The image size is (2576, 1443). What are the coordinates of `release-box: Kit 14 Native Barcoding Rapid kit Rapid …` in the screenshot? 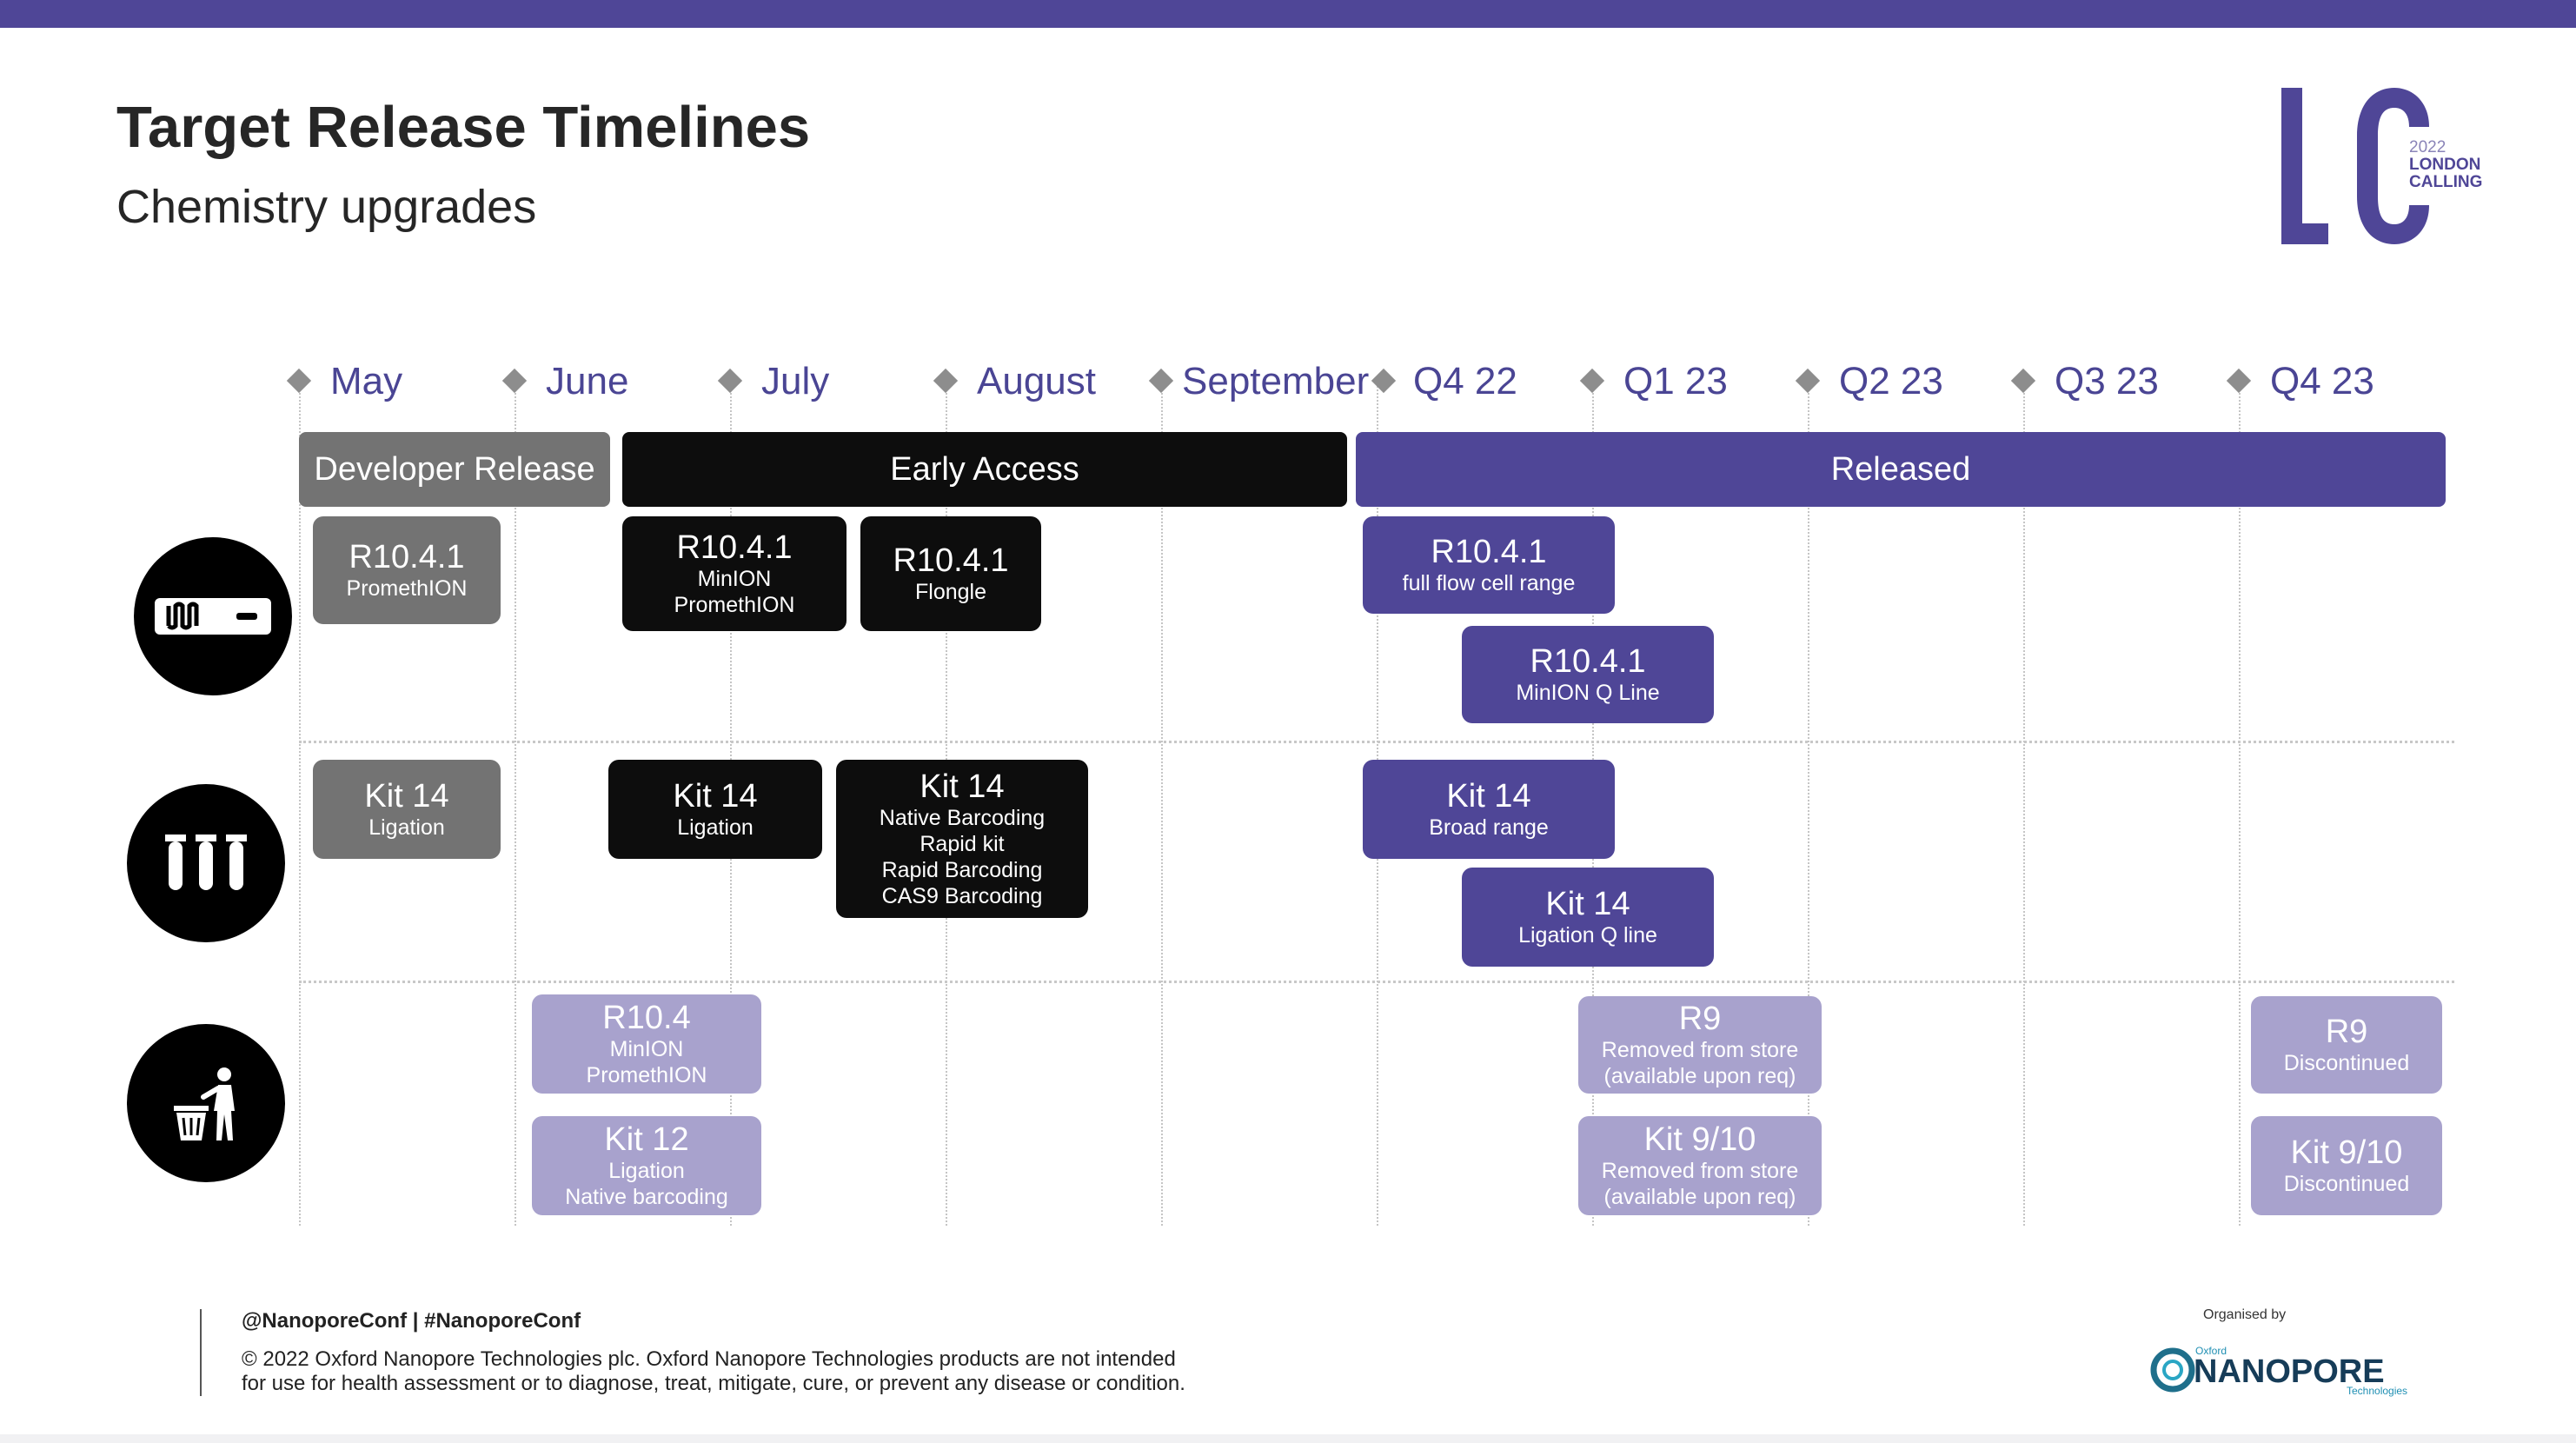 It's located at (962, 839).